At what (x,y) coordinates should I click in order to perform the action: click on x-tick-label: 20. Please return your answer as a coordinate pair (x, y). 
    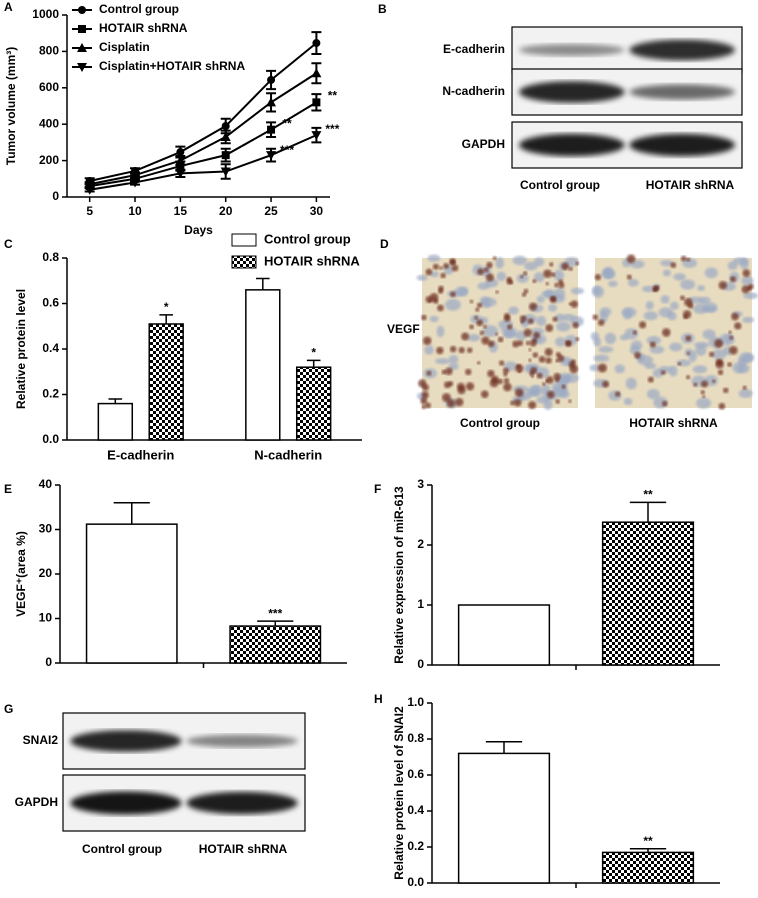
    Looking at the image, I should click on (226, 211).